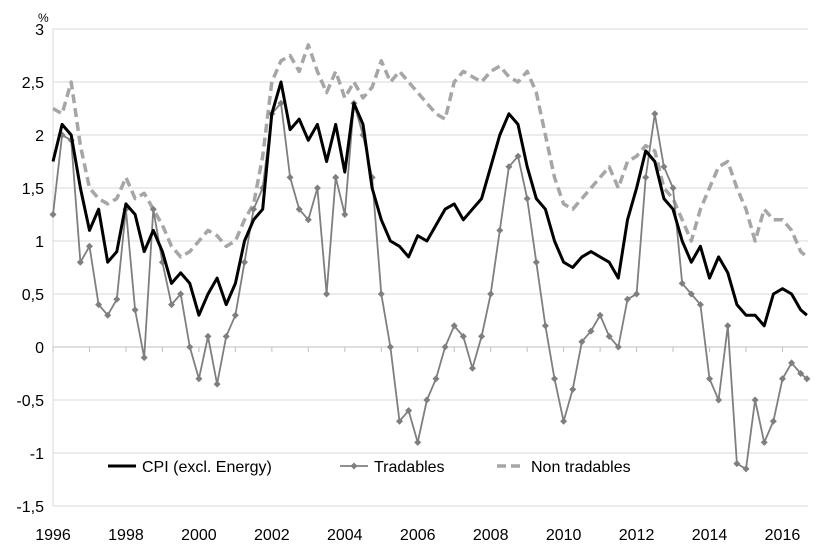 This screenshot has height=547, width=836. What do you see at coordinates (430, 349) in the screenshot?
I see `zero-axis` at bounding box center [430, 349].